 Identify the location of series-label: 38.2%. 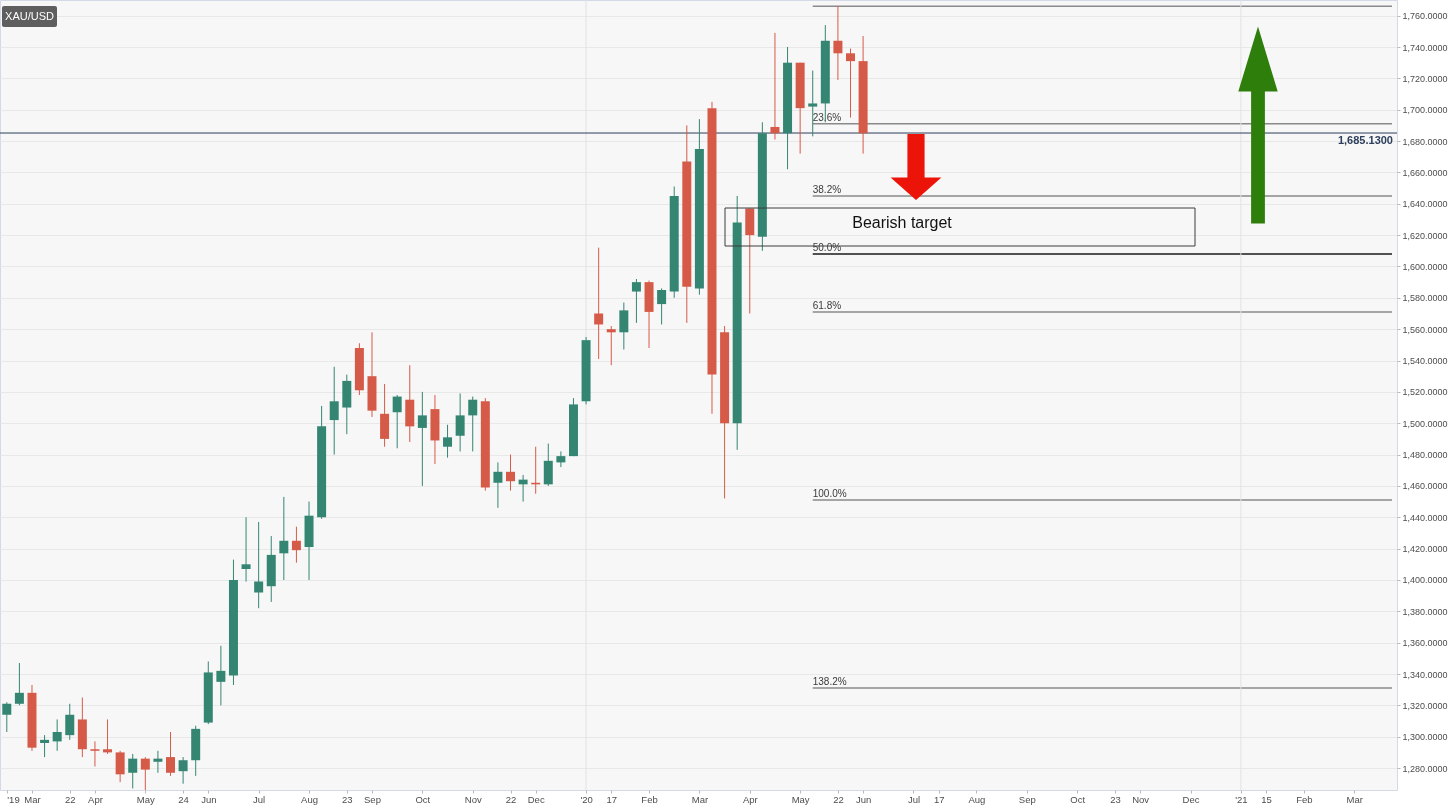
(827, 189).